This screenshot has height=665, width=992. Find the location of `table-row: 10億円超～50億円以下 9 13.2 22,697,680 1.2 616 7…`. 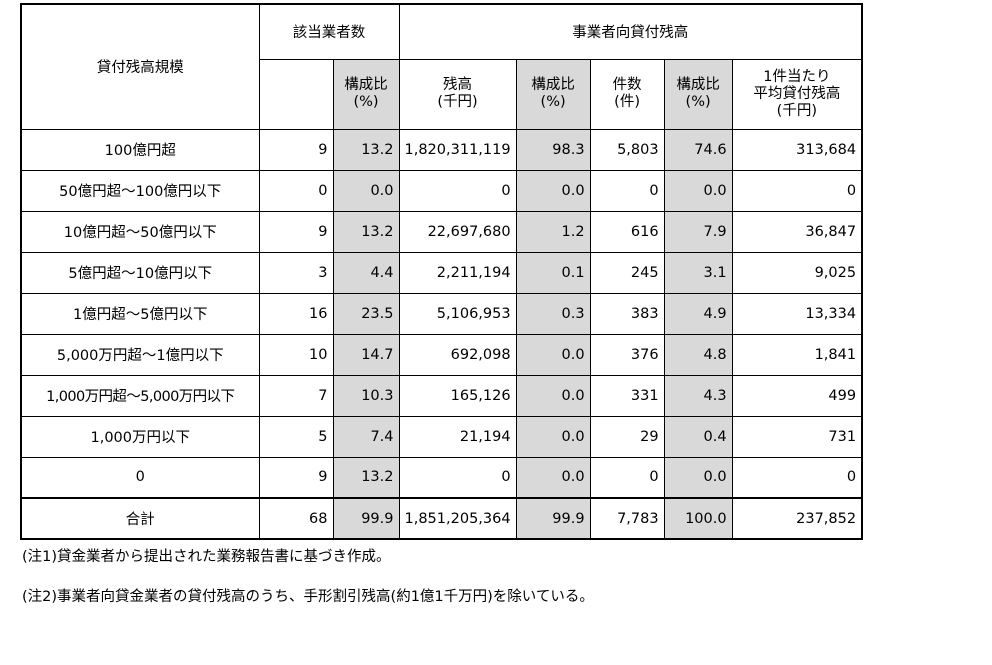

table-row: 10億円超～50億円以下 9 13.2 22,697,680 1.2 616 7… is located at coordinates (442, 231).